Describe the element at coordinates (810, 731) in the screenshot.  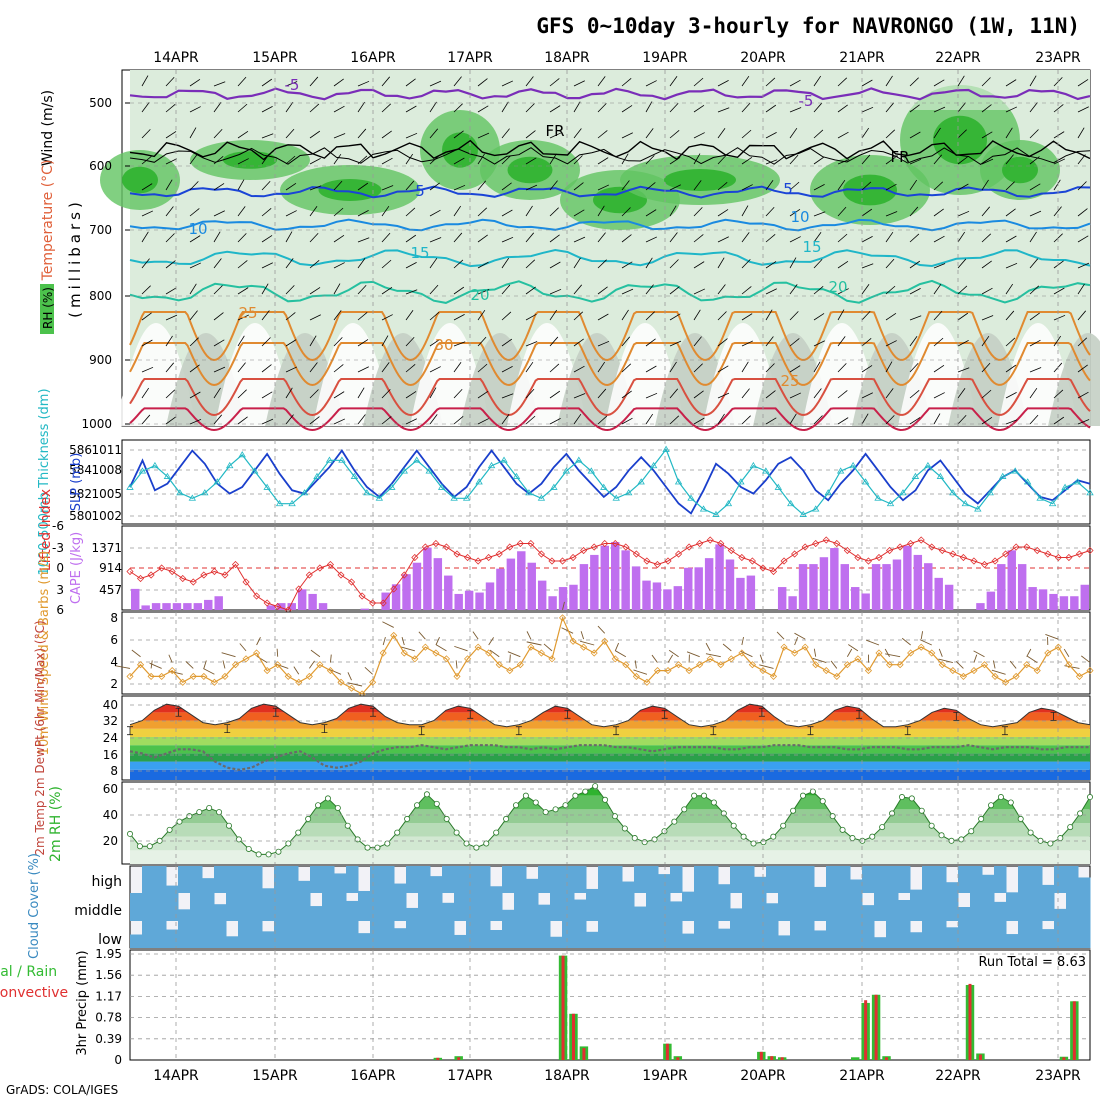
I see `minmax-marker` at that location.